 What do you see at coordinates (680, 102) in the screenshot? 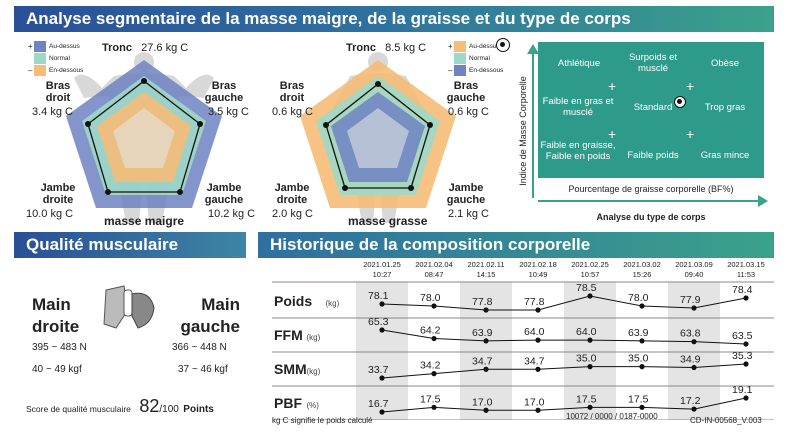
I see `body-type-result-marker-icon` at bounding box center [680, 102].